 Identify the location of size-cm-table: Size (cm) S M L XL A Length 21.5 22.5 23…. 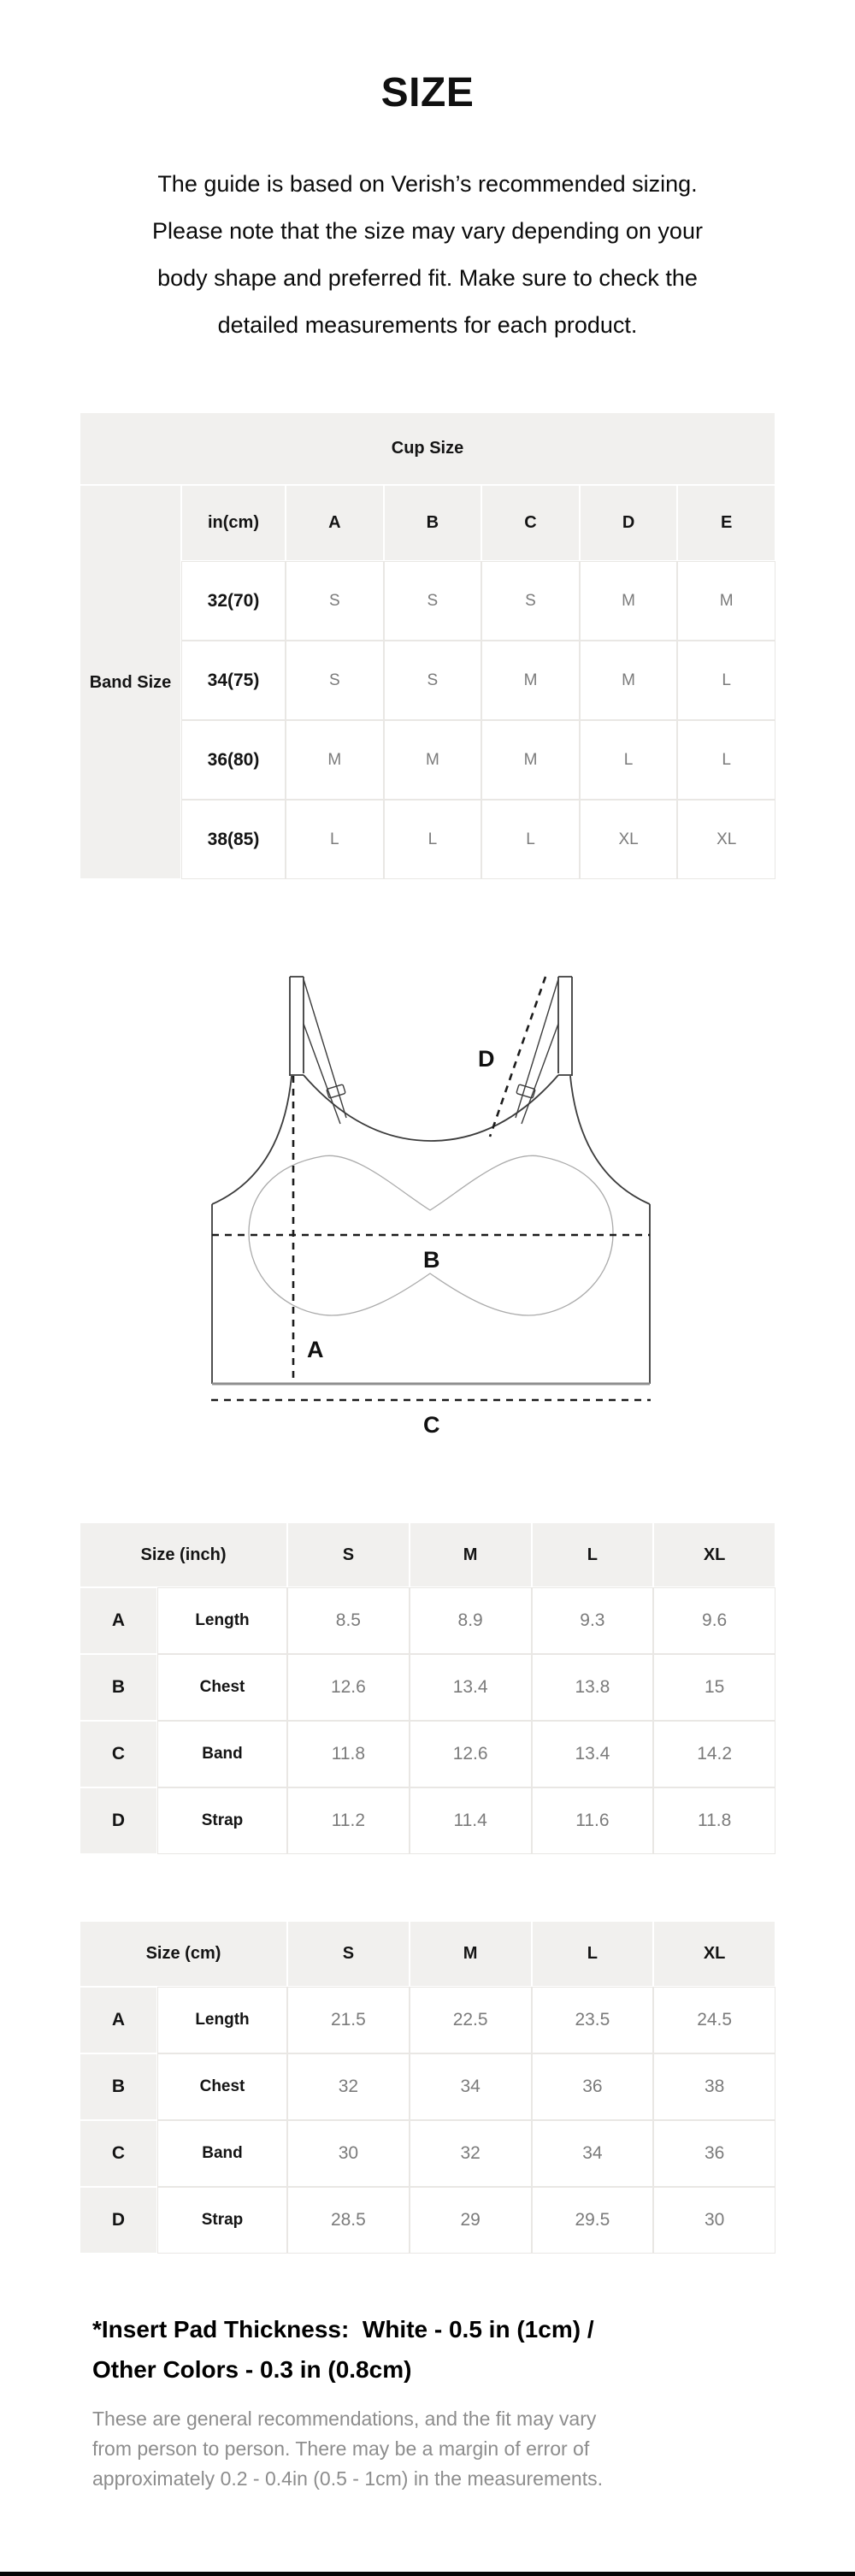
(427, 2087).